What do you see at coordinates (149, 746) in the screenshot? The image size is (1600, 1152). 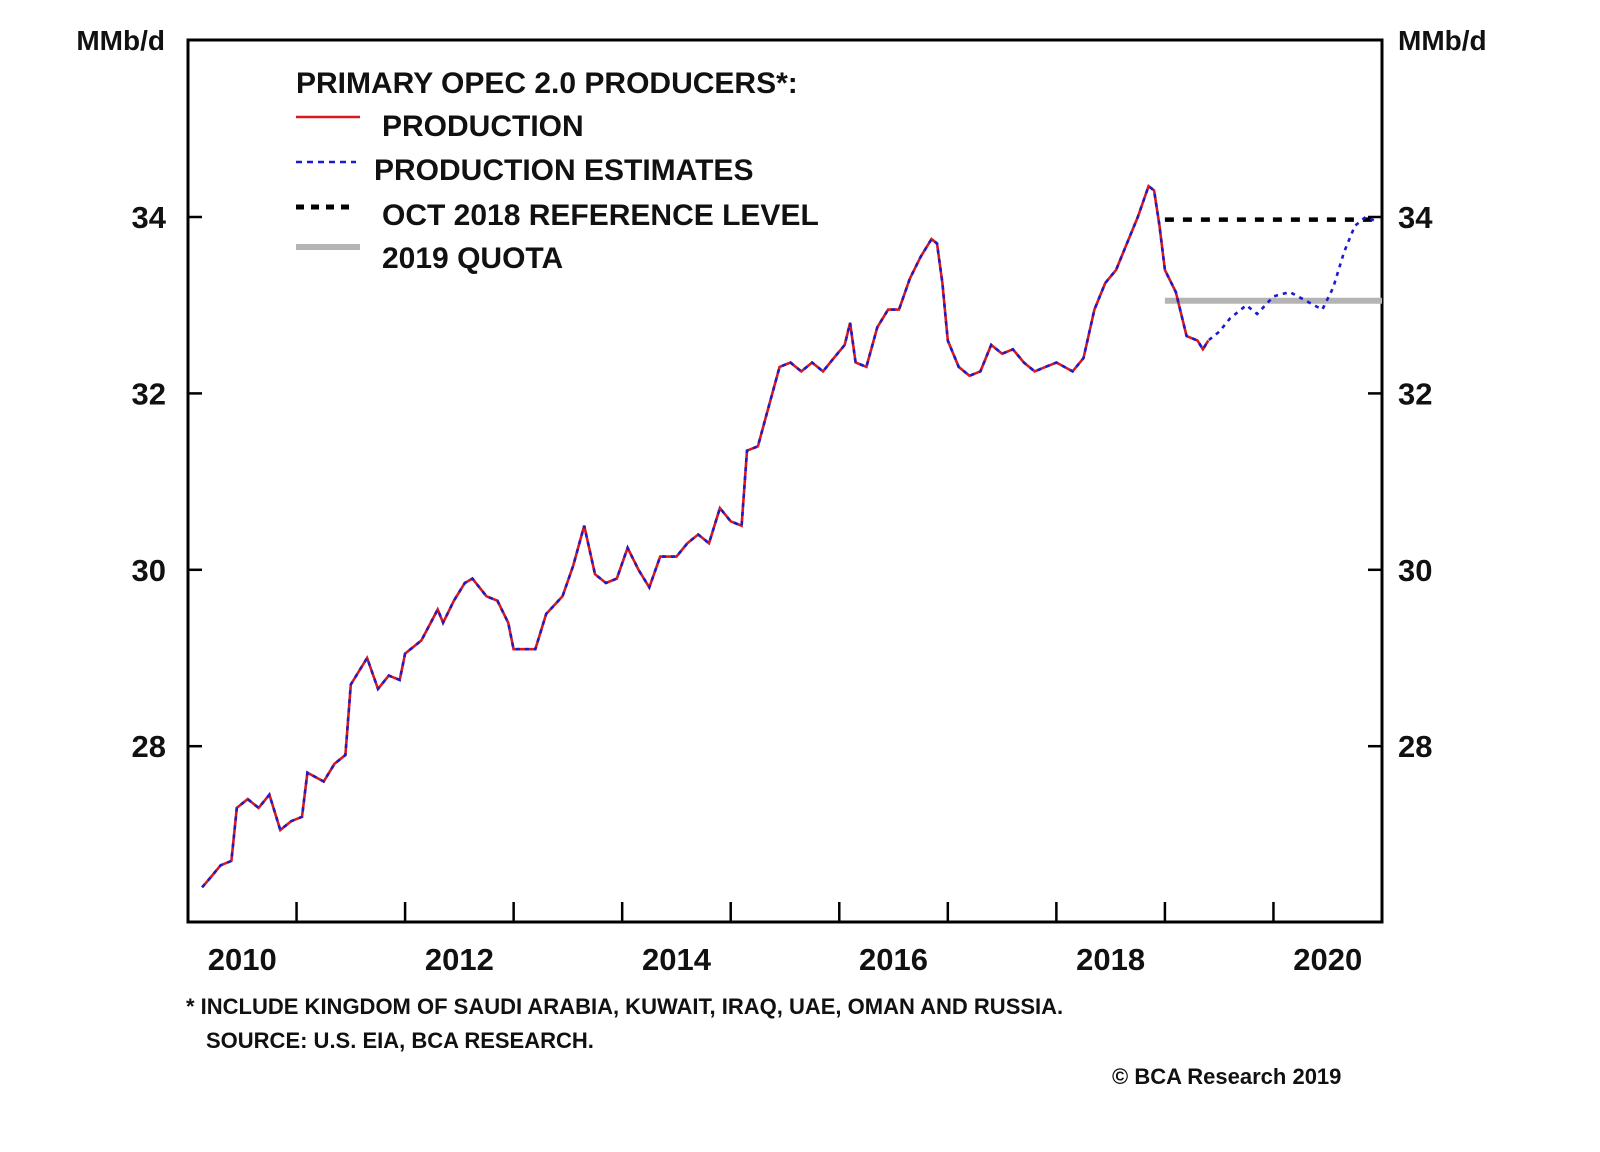 I see `y-tick-label-left: 28` at bounding box center [149, 746].